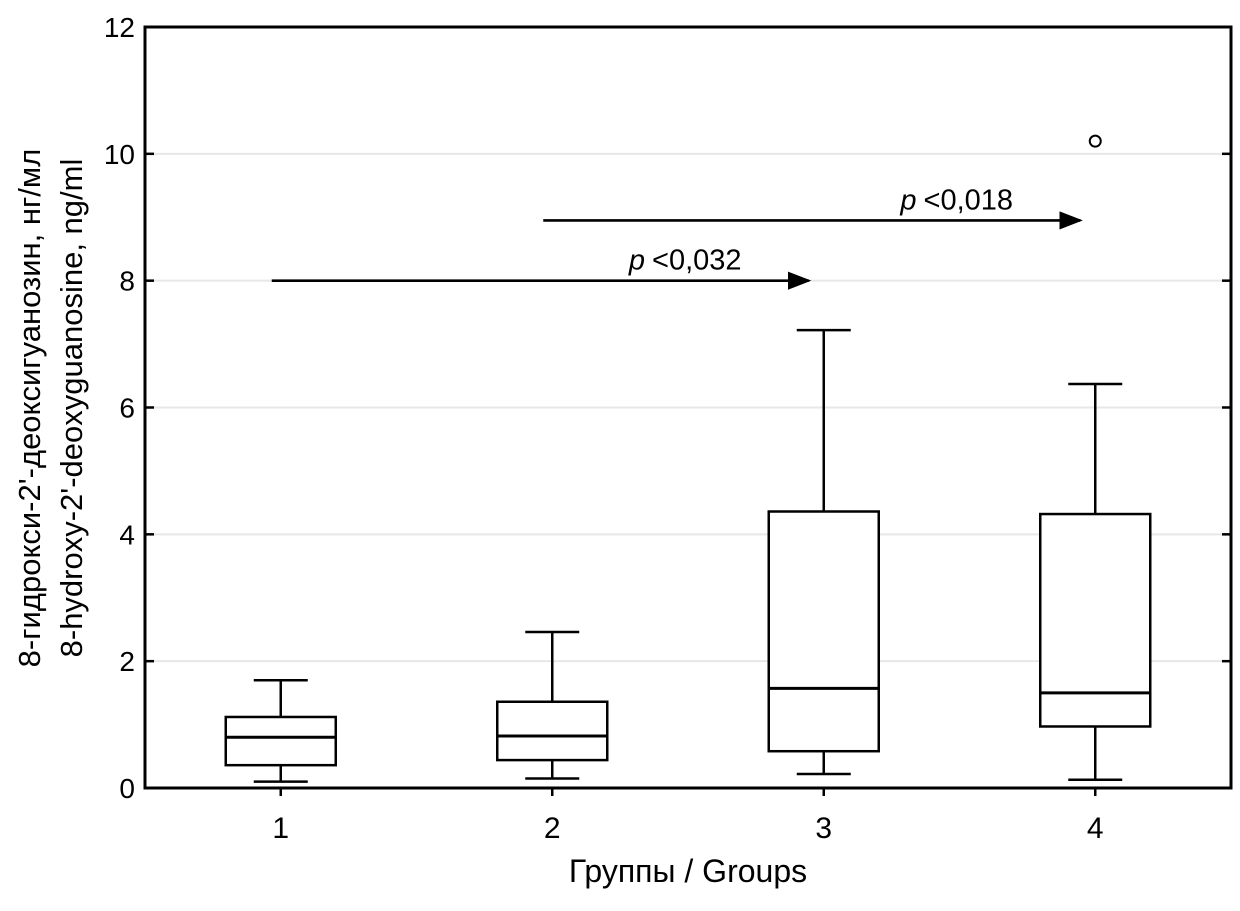 The height and width of the screenshot is (911, 1240). I want to click on y-tick-label: 4, so click(127, 534).